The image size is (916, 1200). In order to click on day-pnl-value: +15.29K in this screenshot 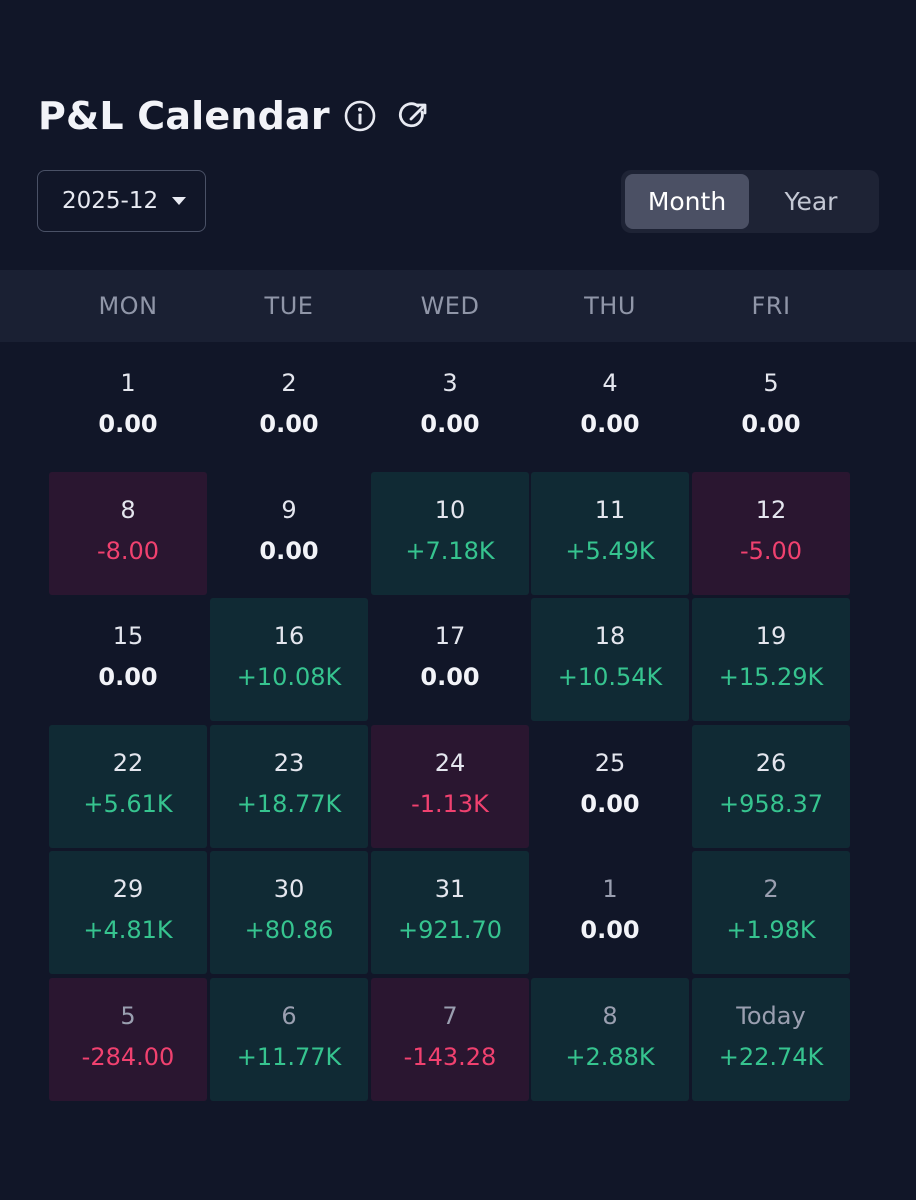, I will do `click(771, 677)`.